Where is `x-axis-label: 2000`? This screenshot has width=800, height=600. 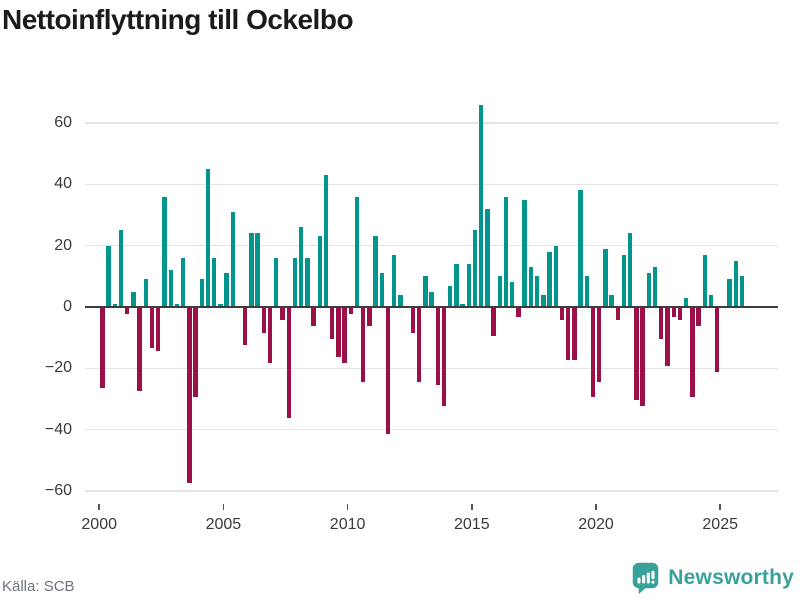 x-axis-label: 2000 is located at coordinates (99, 524).